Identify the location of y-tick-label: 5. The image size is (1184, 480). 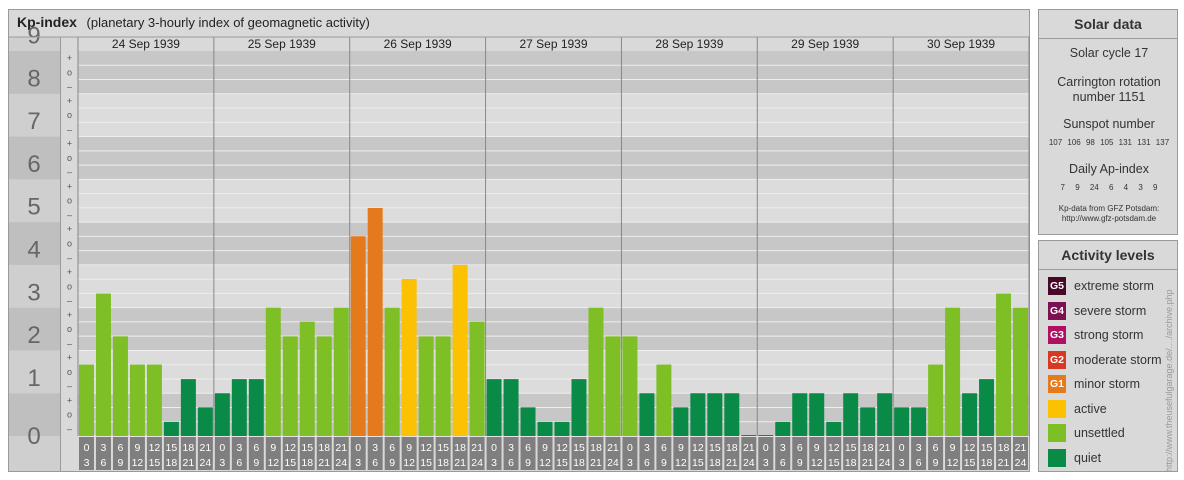
(33, 207).